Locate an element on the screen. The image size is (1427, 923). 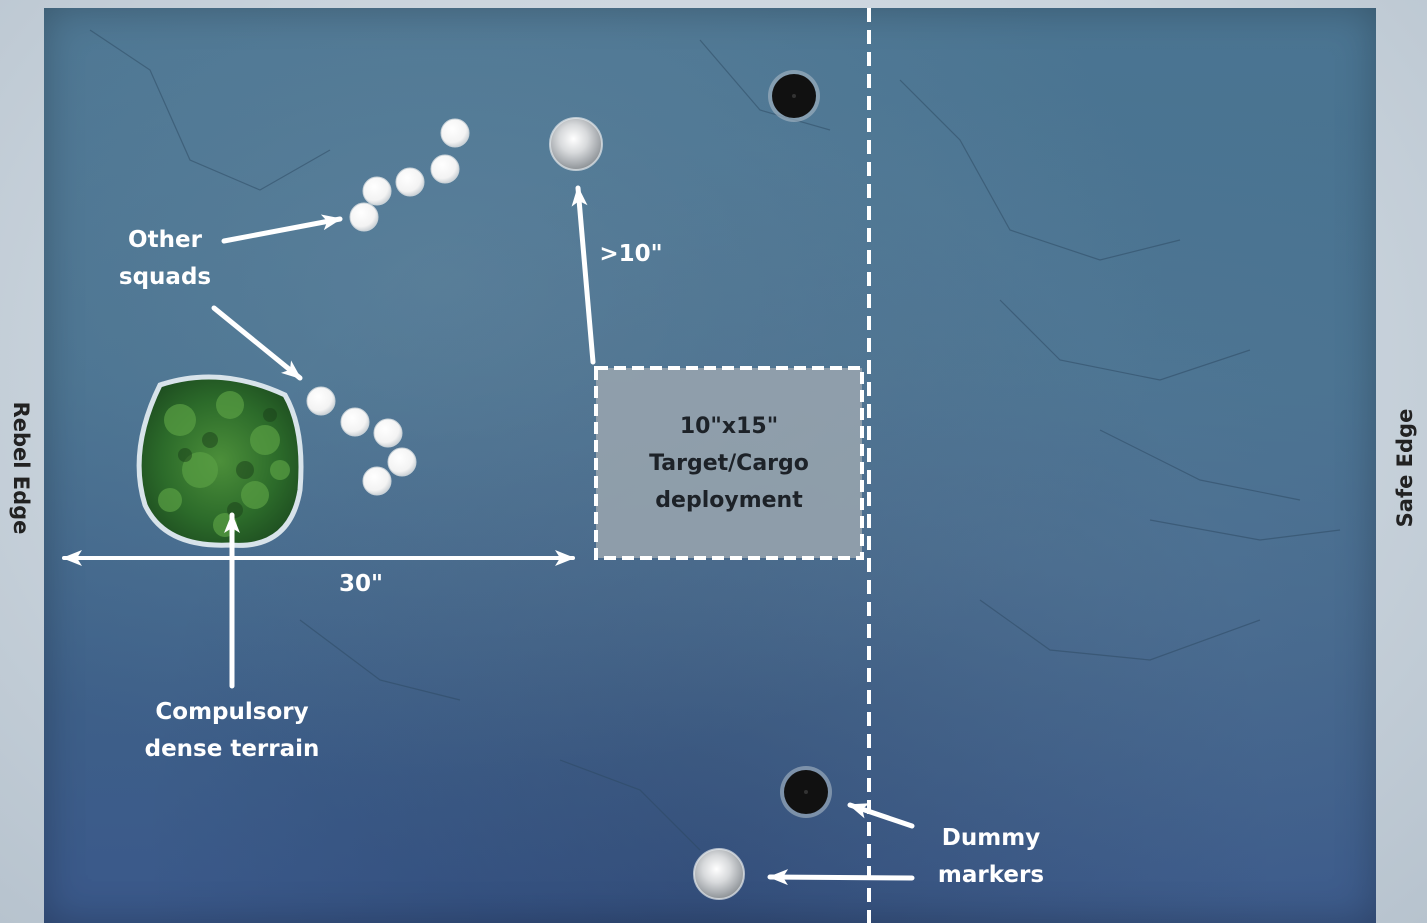
arrow-other-squads-upper is located at coordinates (282, 229).